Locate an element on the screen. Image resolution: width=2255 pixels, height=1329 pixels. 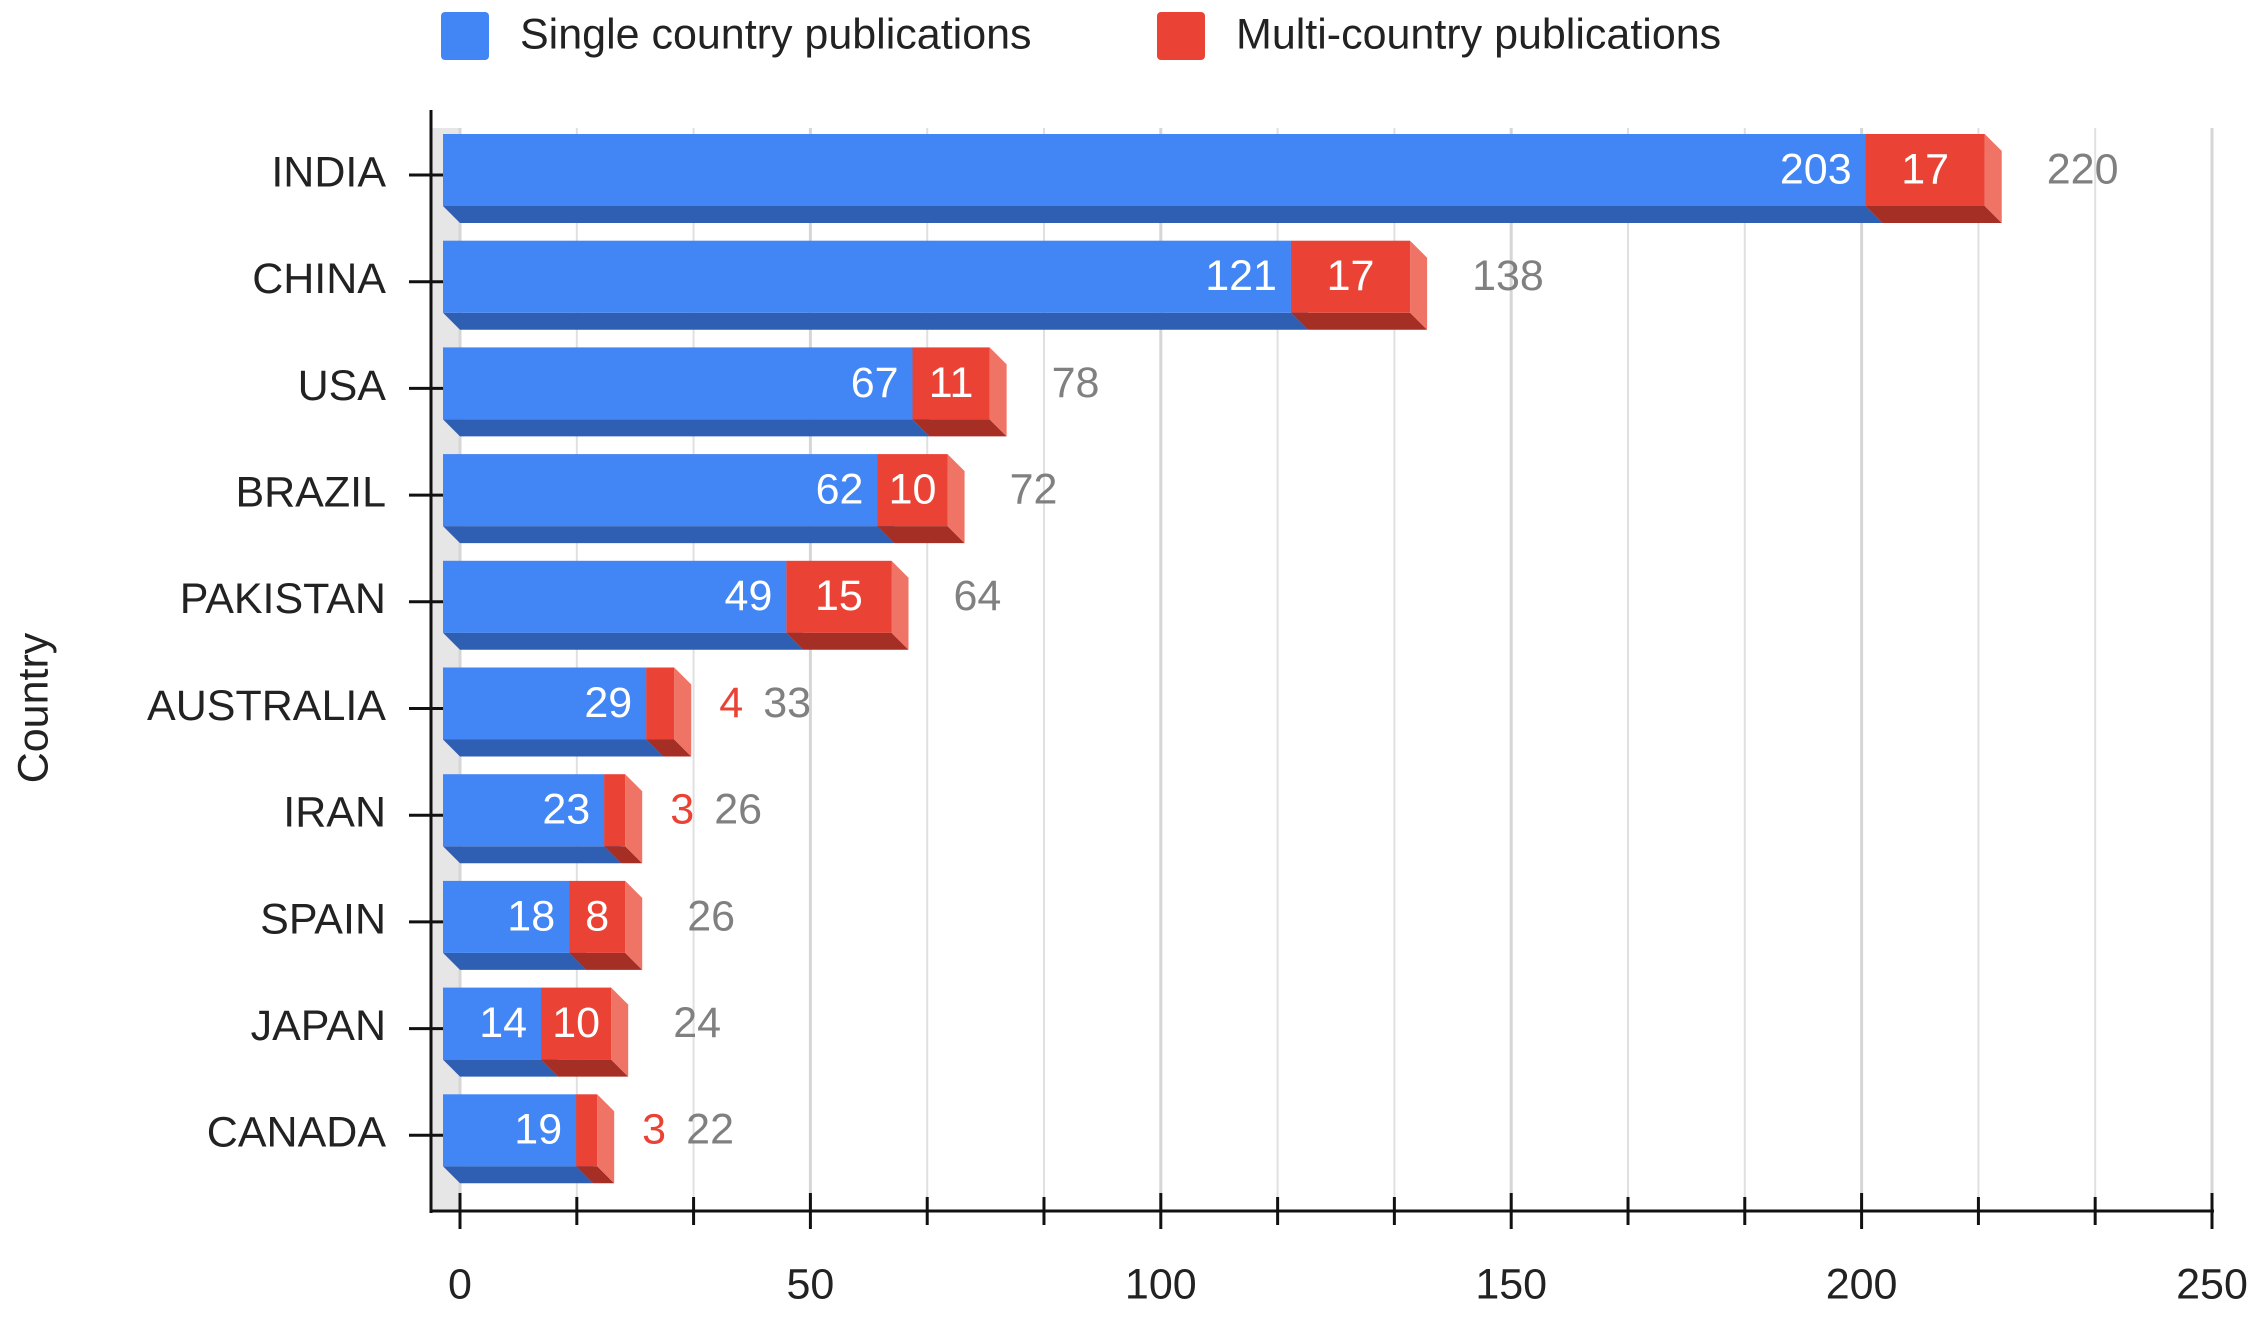
y-axis-title: Country is located at coordinates (33, 707).